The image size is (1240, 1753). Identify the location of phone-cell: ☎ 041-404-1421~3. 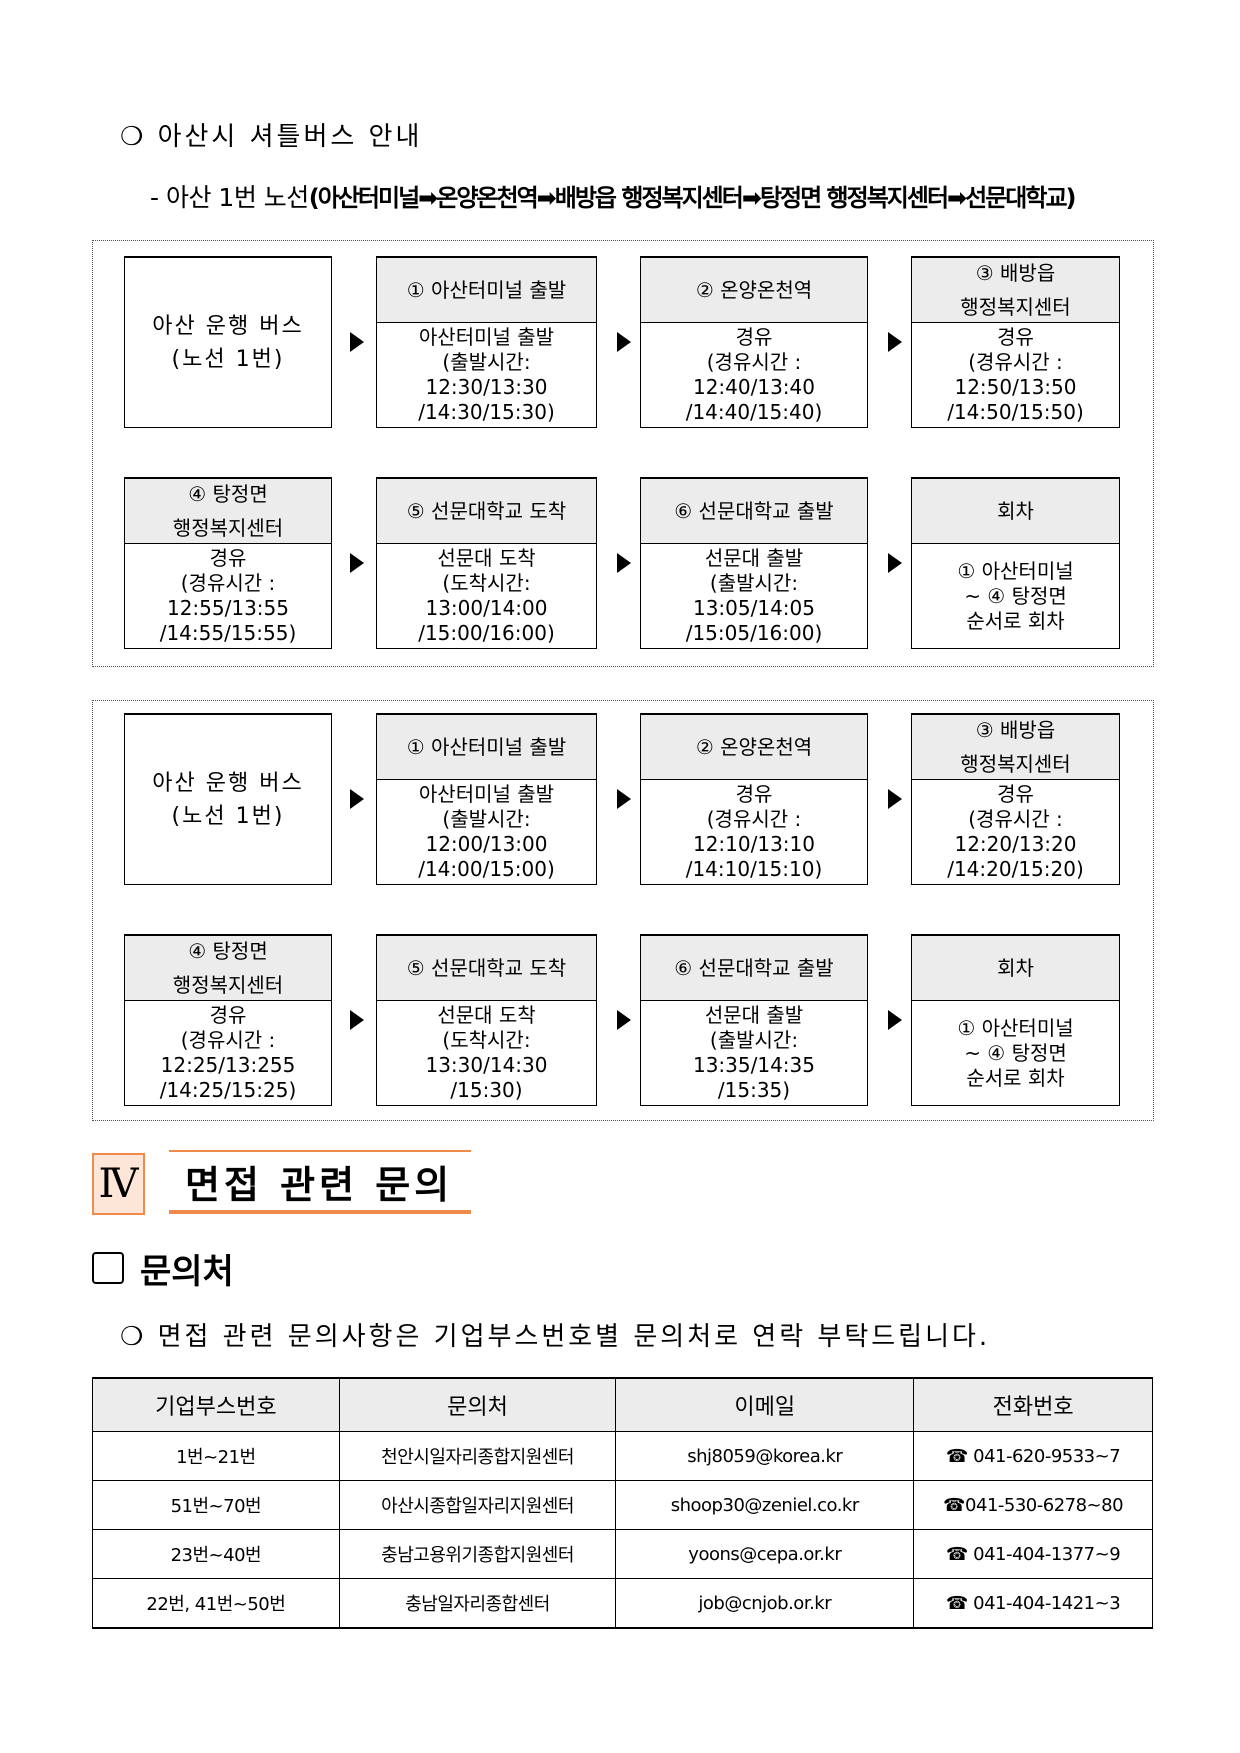
(1033, 1603).